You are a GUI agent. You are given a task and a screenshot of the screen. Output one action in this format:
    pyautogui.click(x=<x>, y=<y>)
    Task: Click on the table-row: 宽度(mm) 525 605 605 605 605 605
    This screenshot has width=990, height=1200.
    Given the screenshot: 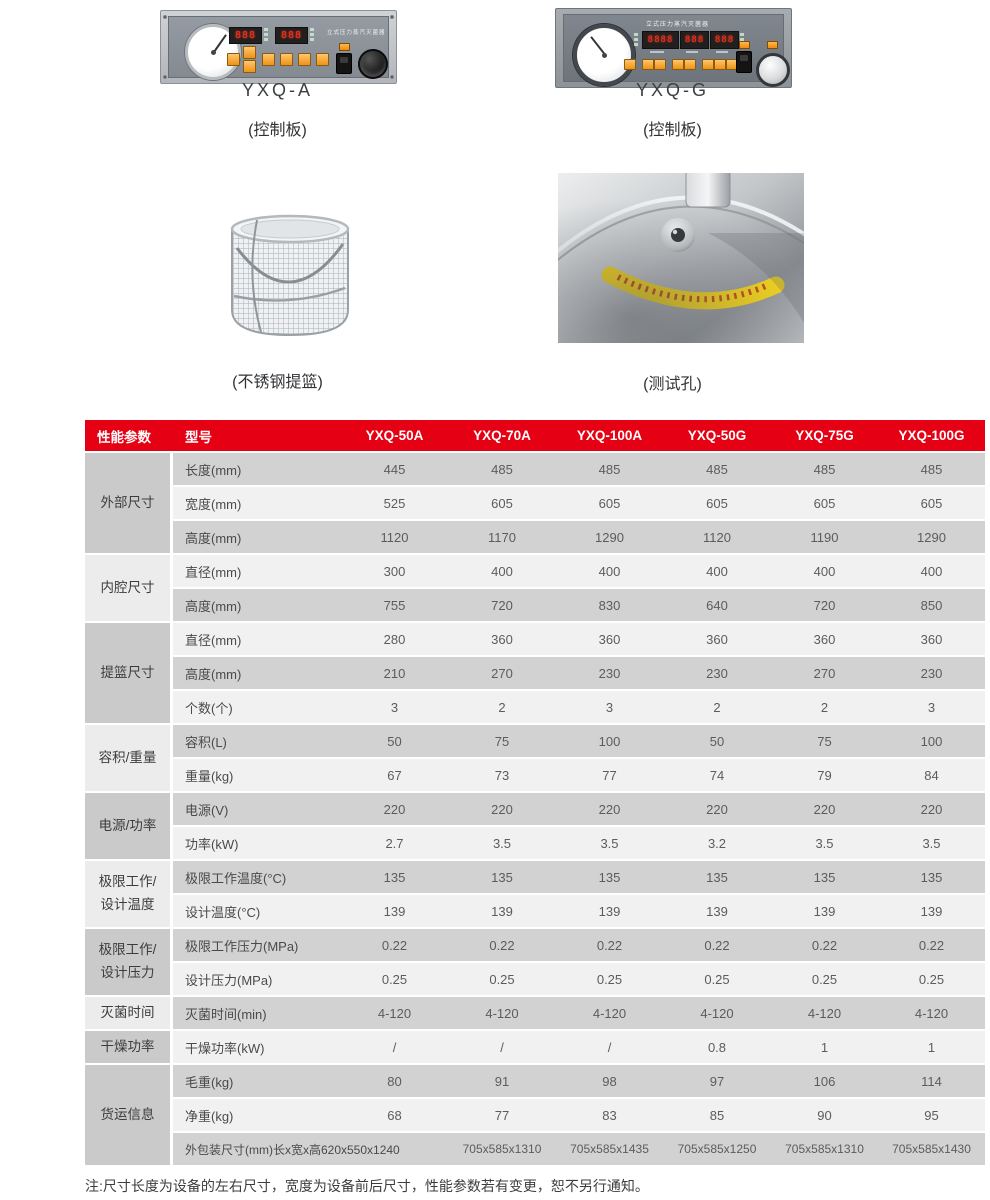 What is the action you would take?
    pyautogui.click(x=535, y=504)
    